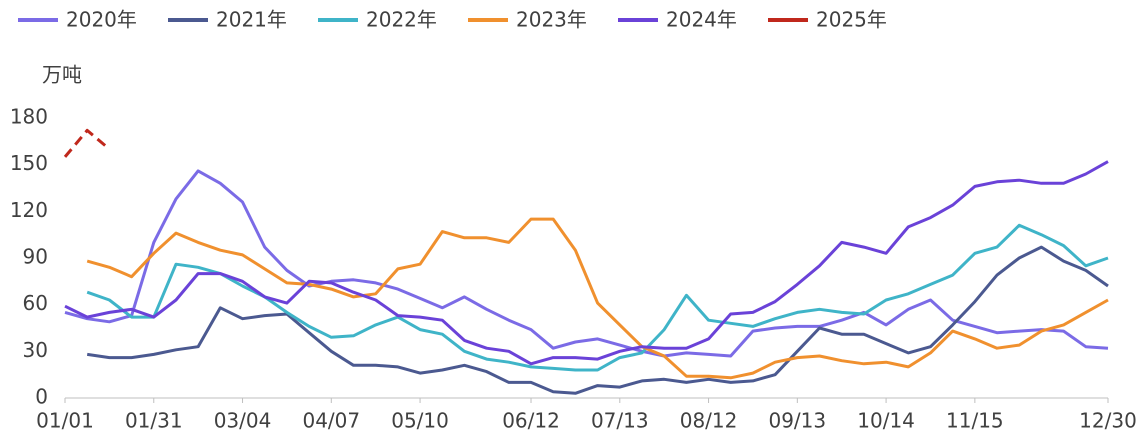 Image resolution: width=1148 pixels, height=445 pixels. I want to click on y-tick-label: 0, so click(41, 397).